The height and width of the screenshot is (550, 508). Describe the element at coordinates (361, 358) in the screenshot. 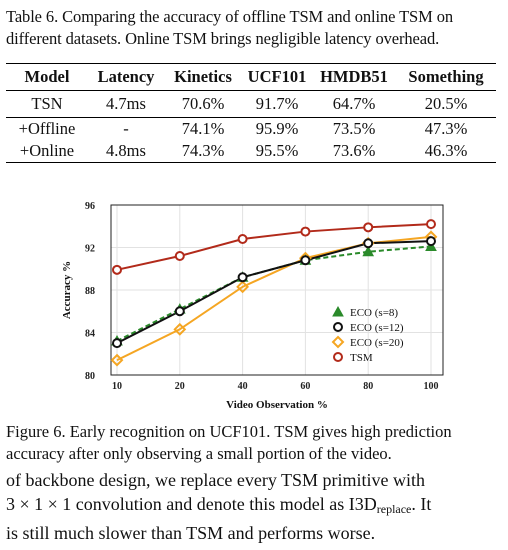

I see `legend-label: TSM` at that location.